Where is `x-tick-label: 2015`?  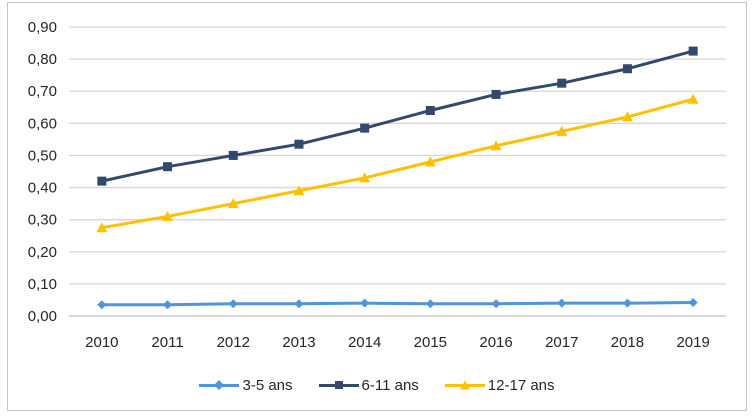 x-tick-label: 2015 is located at coordinates (430, 342).